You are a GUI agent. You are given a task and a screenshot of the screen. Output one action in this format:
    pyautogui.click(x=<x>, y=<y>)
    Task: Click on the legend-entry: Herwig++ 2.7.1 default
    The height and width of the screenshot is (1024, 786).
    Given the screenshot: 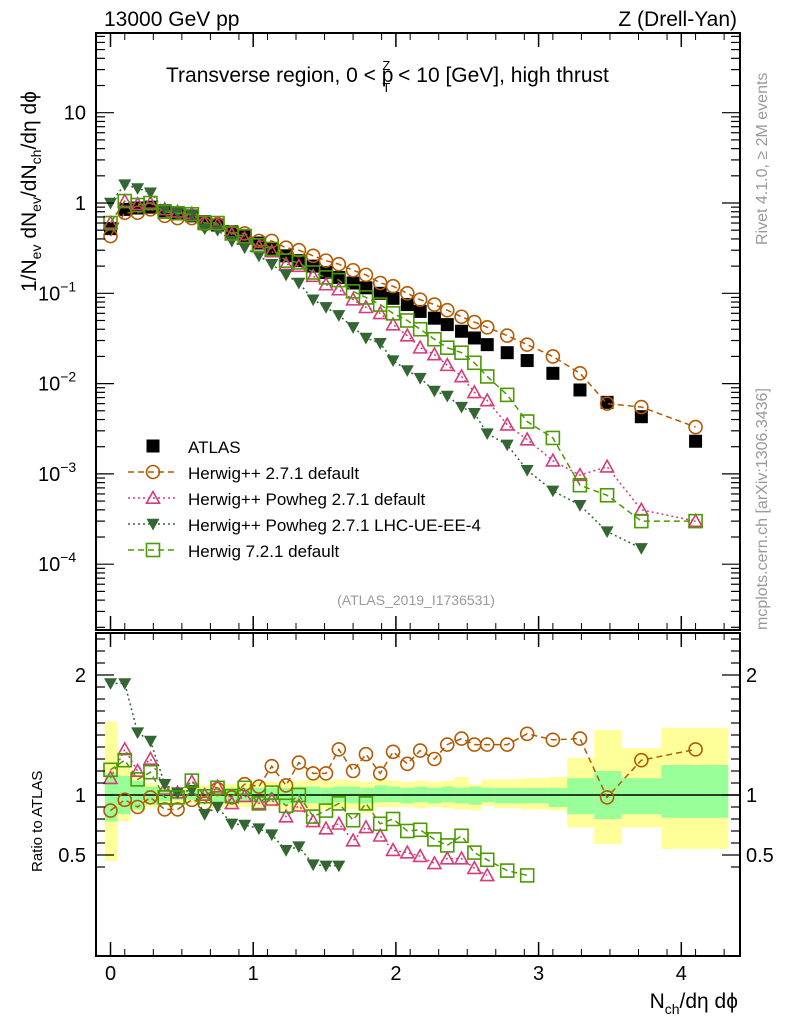 What is the action you would take?
    pyautogui.click(x=243, y=473)
    